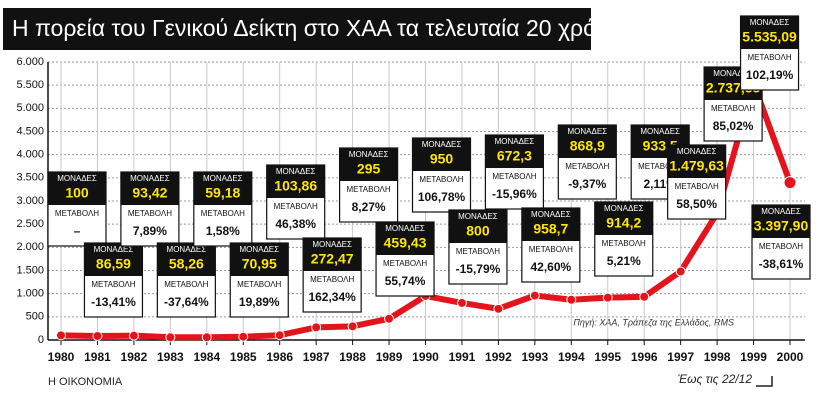 This screenshot has height=406, width=826. What do you see at coordinates (781, 242) in the screenshot?
I see `value-box: ΜΟΝΑΔΕΣ 3.397,90 ΜΕΤΑΒΟΛΗ -38,61%` at bounding box center [781, 242].